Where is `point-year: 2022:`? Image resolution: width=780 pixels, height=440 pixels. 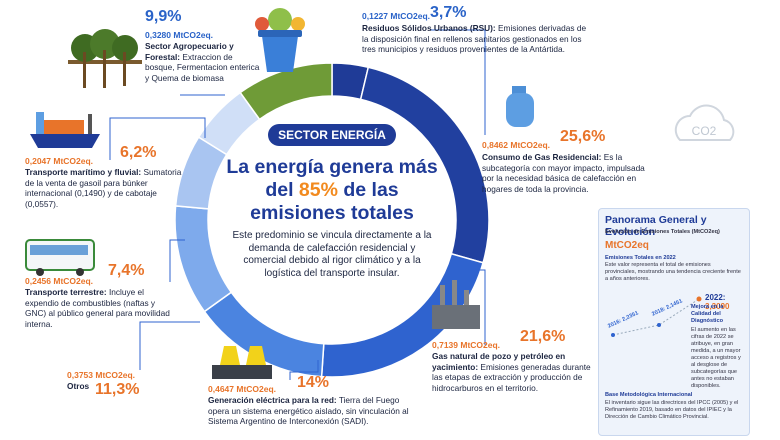 point-year: 2022: is located at coordinates (715, 297).